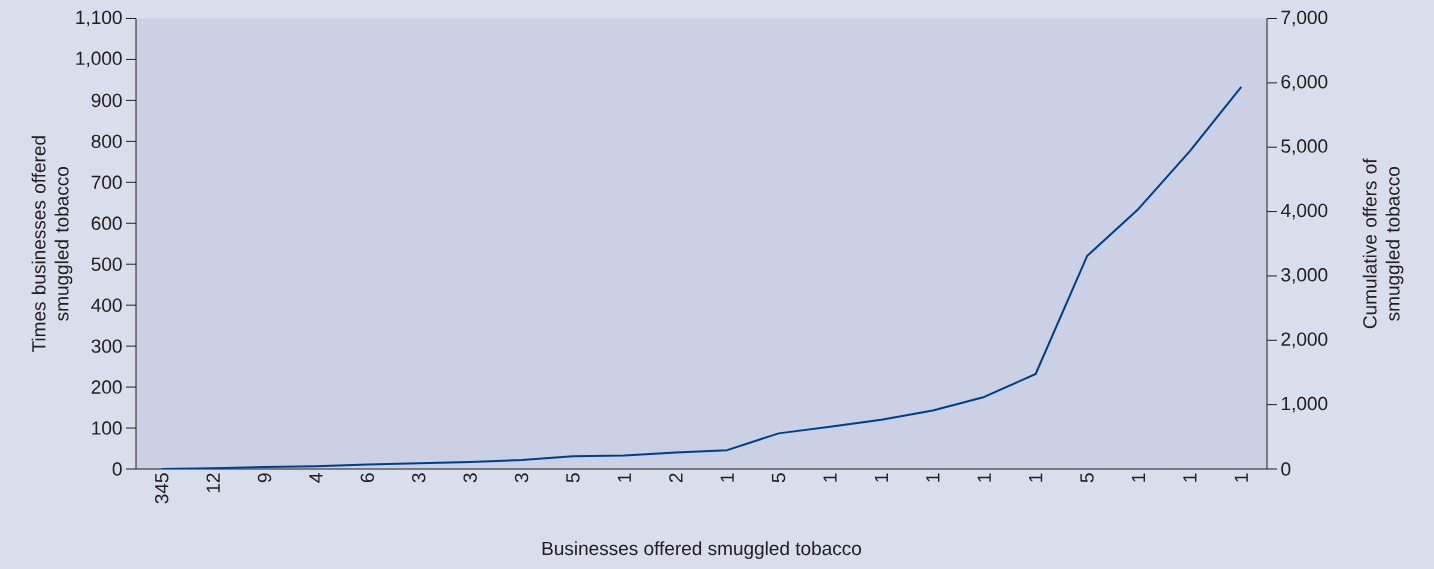 This screenshot has height=569, width=1434. I want to click on x-tick-label: 345, so click(161, 488).